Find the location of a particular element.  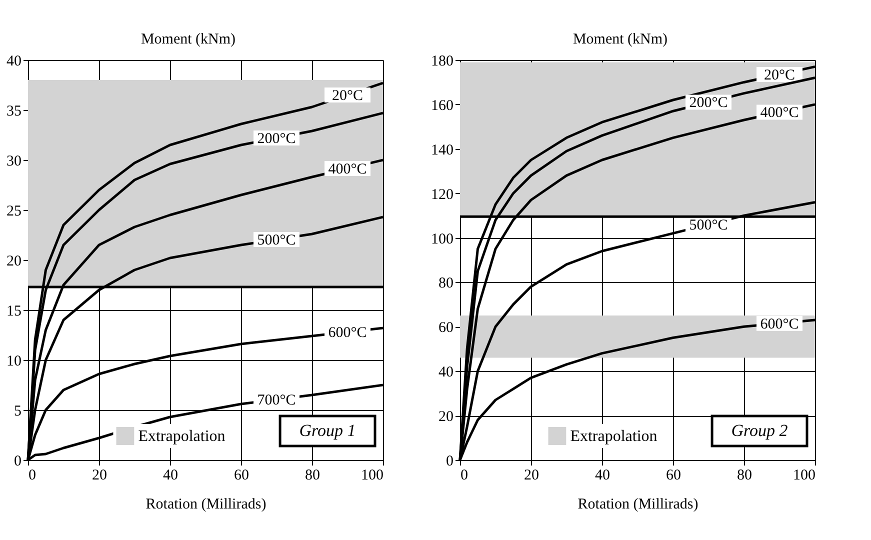

y-tick-label: 160 is located at coordinates (442, 106).